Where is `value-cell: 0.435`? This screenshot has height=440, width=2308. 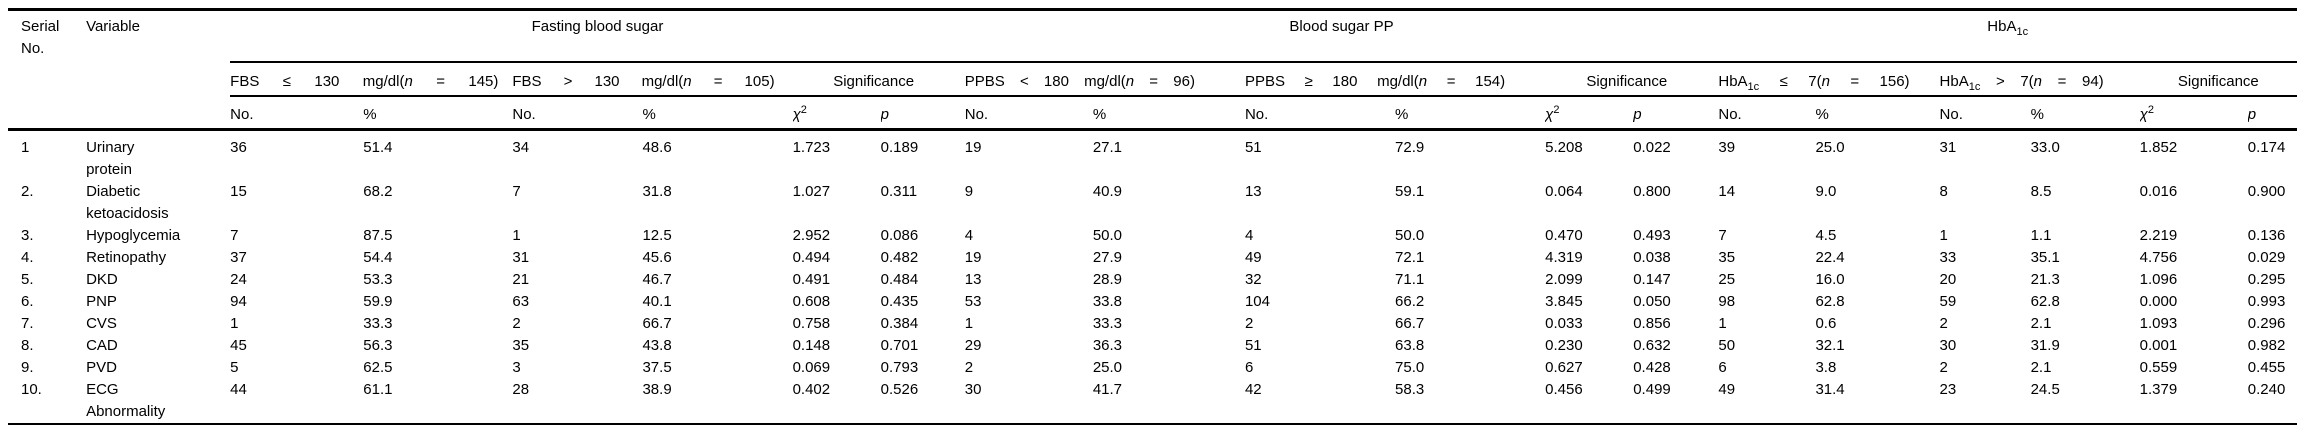 value-cell: 0.435 is located at coordinates (899, 301).